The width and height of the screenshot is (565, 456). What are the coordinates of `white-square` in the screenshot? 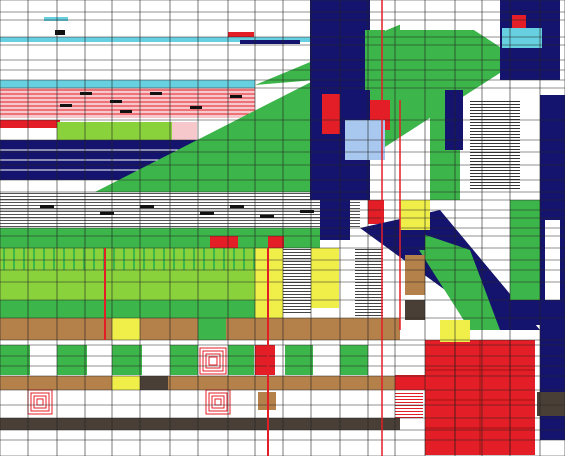 It's located at (43, 360).